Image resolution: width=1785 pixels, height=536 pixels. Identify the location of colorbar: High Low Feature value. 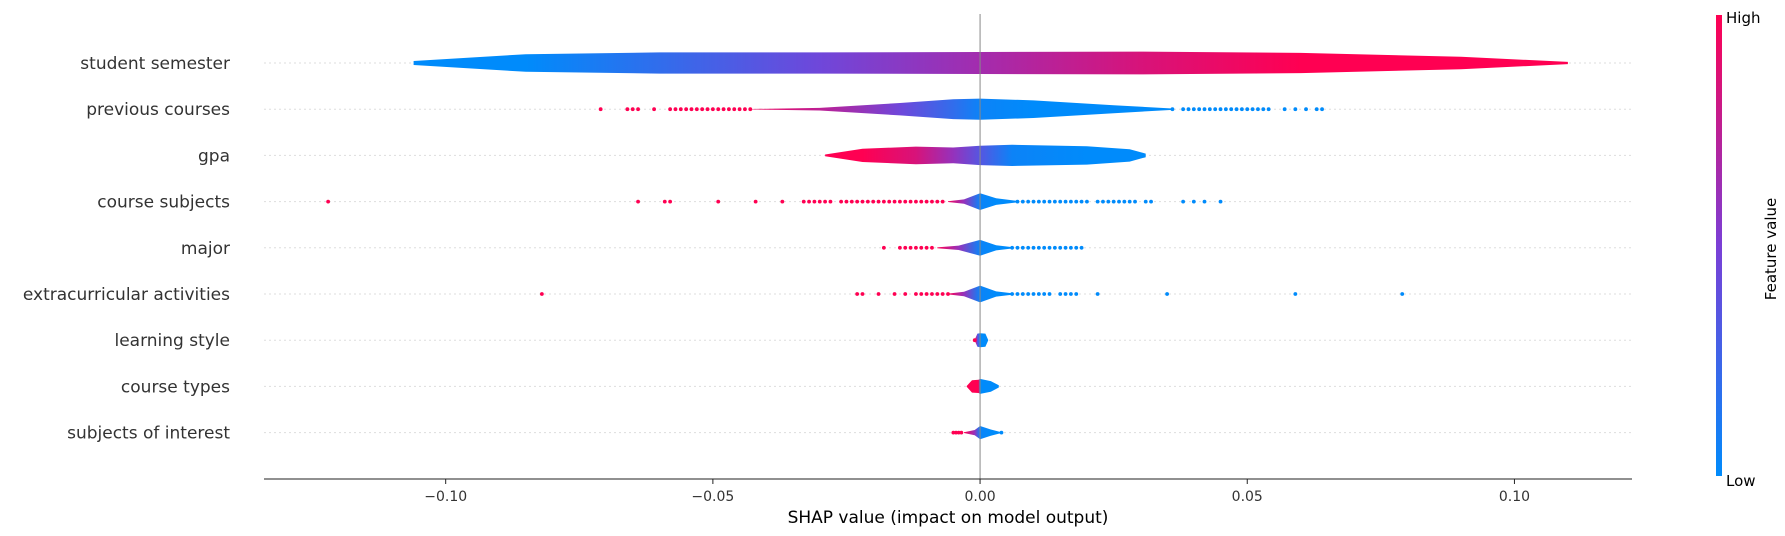
(1748, 249).